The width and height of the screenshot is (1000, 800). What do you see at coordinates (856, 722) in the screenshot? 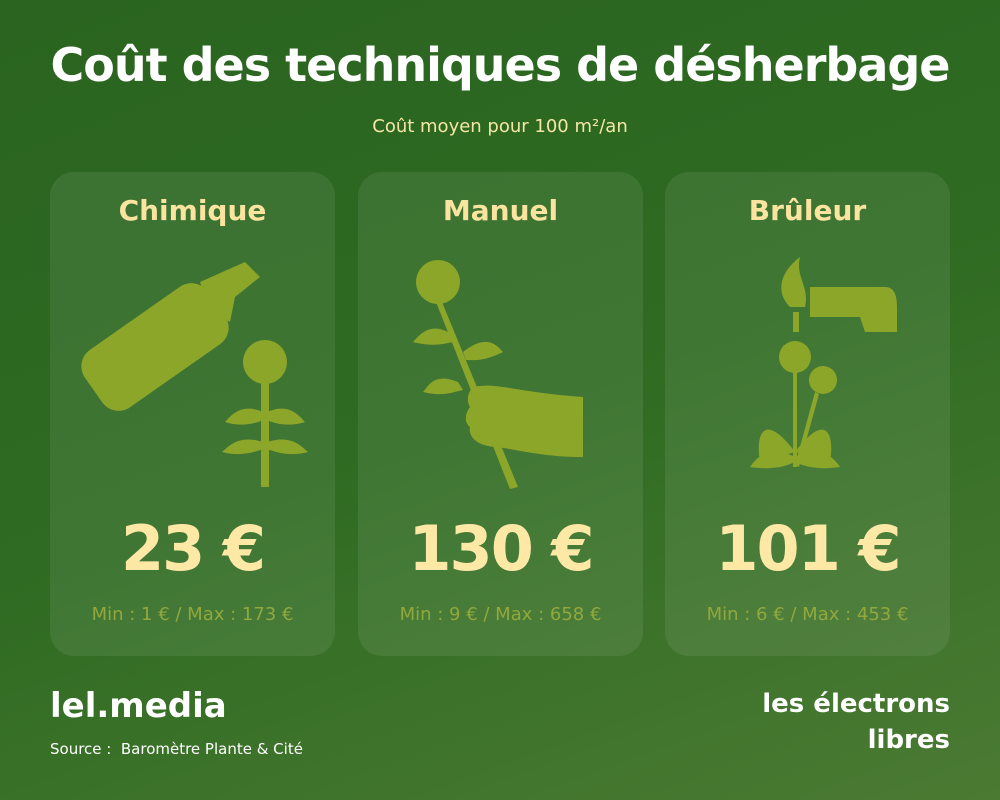
I see `logo: les électrons libres` at bounding box center [856, 722].